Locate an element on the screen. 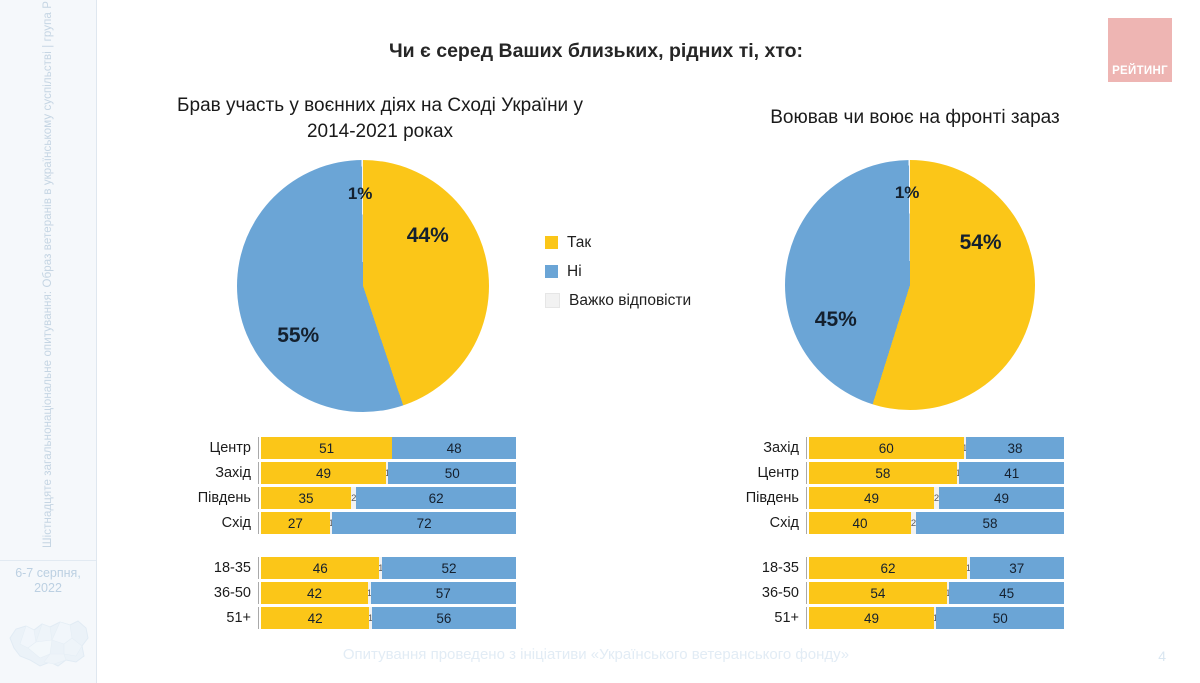  bar-track: 40 2 58 is located at coordinates (936, 523).